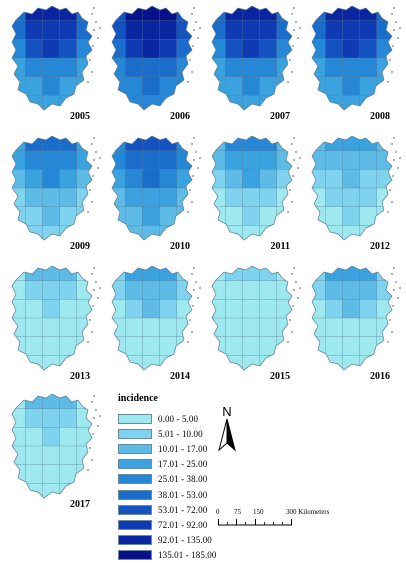 Image resolution: width=406 pixels, height=563 pixels. Describe the element at coordinates (56, 188) in the screenshot. I see `zhejiang-map-2009` at that location.